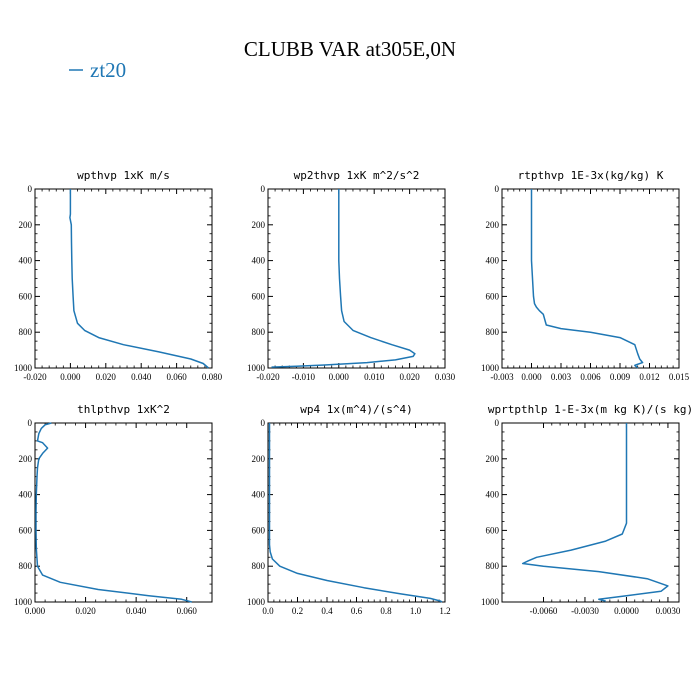 This screenshot has height=700, width=700. Describe the element at coordinates (590, 377) in the screenshot. I see `x-tick-label: 0.006` at that location.